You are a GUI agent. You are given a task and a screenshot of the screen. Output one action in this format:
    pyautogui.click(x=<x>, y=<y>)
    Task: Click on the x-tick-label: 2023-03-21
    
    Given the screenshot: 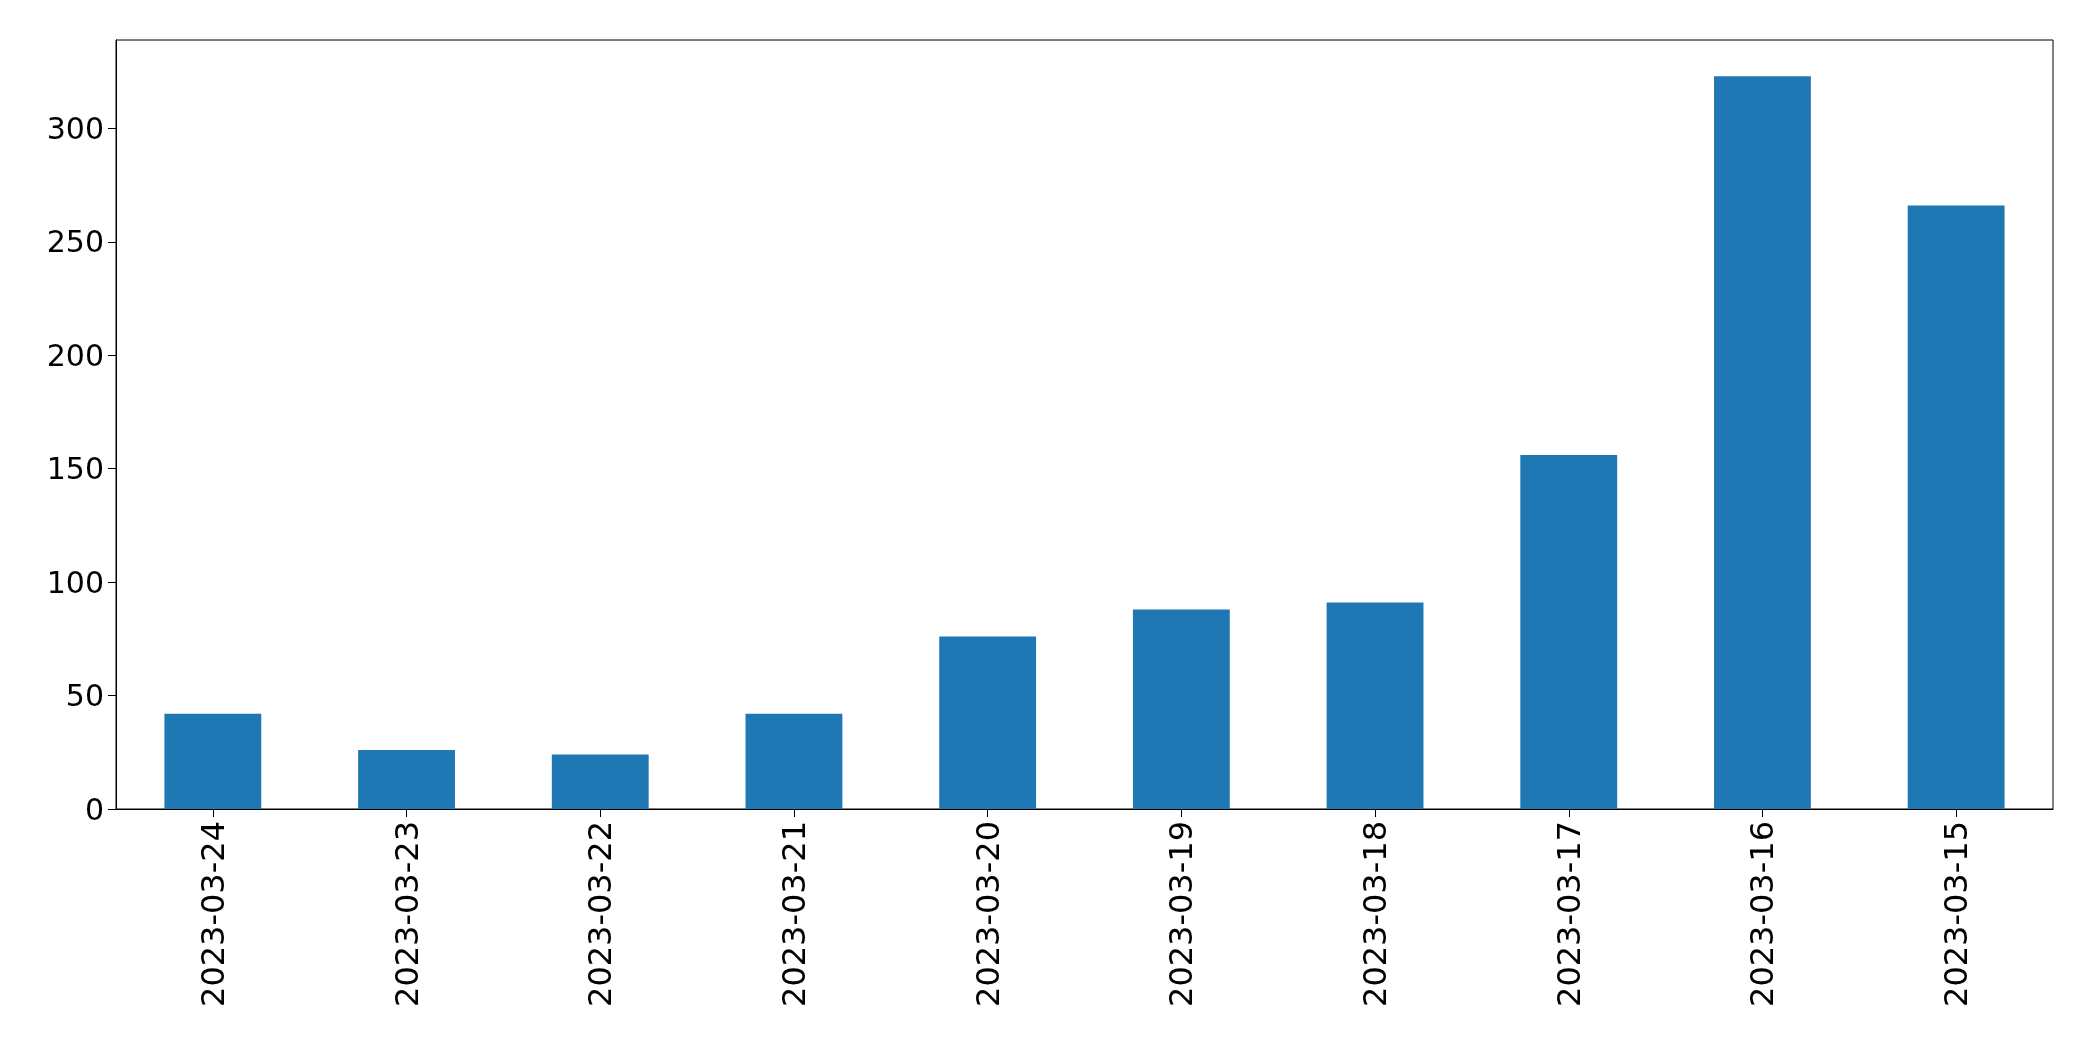 What is the action you would take?
    pyautogui.click(x=793, y=914)
    